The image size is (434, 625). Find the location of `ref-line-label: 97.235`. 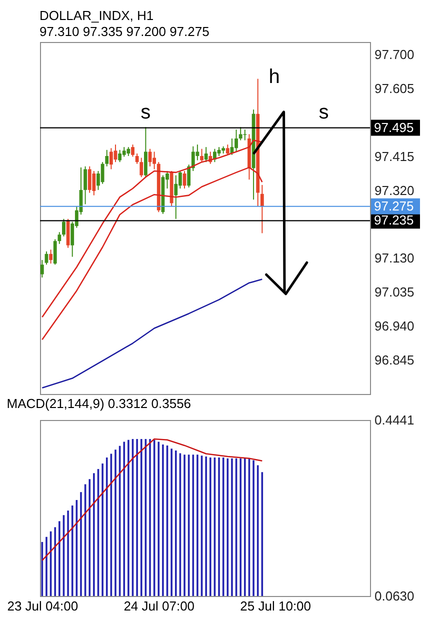

ref-line-label: 97.235 is located at coordinates (394, 220).